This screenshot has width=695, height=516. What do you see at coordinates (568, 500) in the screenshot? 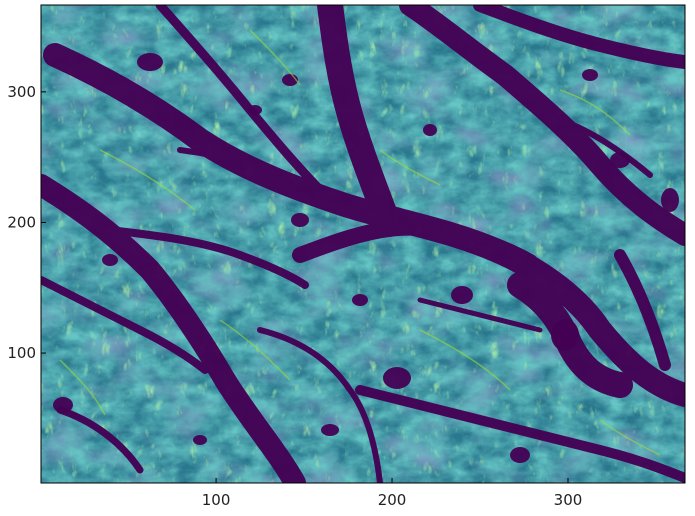
I see `x-tick-label: 300` at bounding box center [568, 500].